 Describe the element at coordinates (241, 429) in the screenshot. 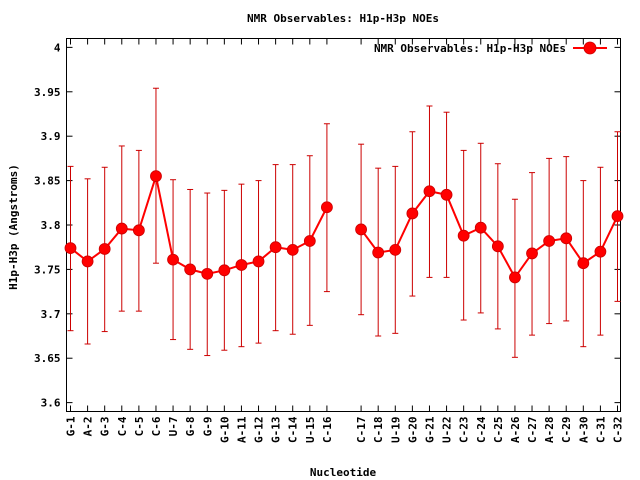

I see `x-tick-label: A-11` at that location.